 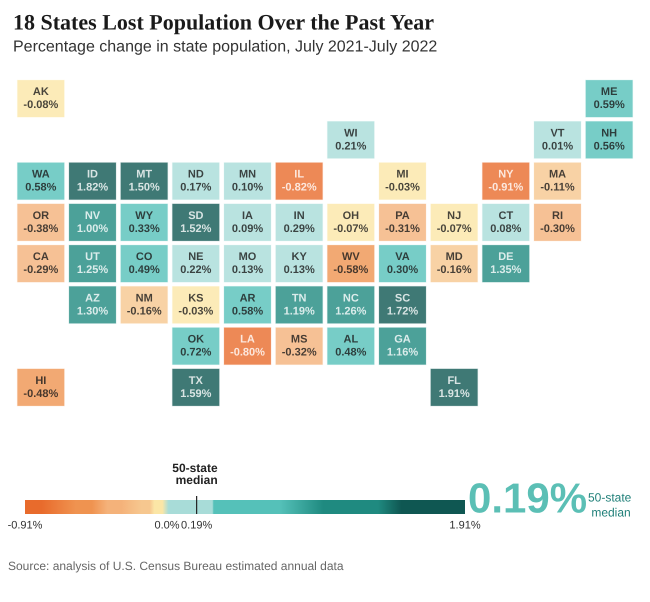 What do you see at coordinates (558, 146) in the screenshot?
I see `data-label: 0.01%` at bounding box center [558, 146].